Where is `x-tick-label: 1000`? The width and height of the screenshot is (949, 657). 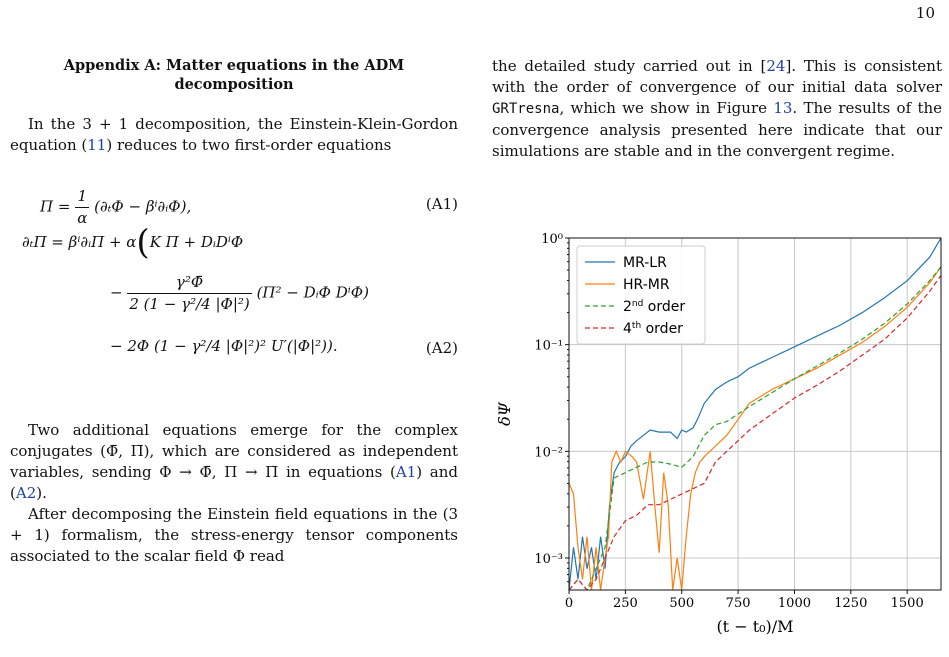 x-tick-label: 1000 is located at coordinates (794, 603).